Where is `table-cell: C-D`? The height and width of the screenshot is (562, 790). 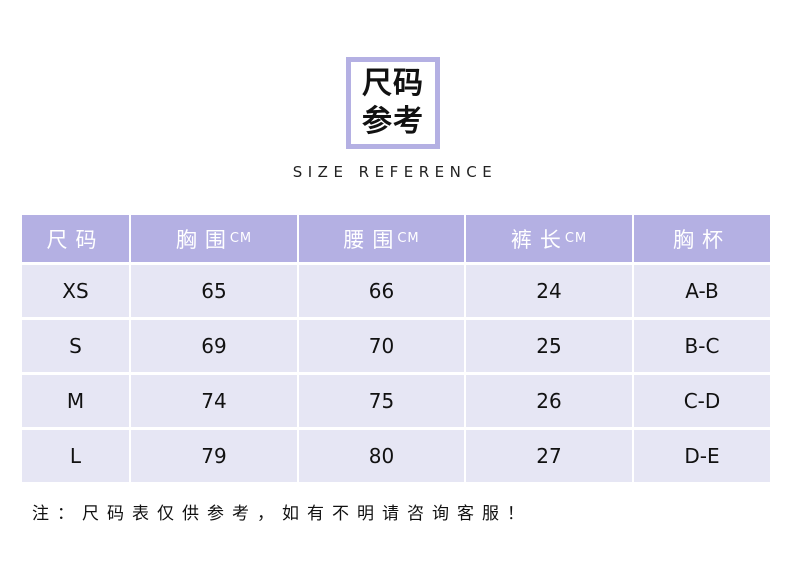
table-cell: C-D is located at coordinates (702, 401).